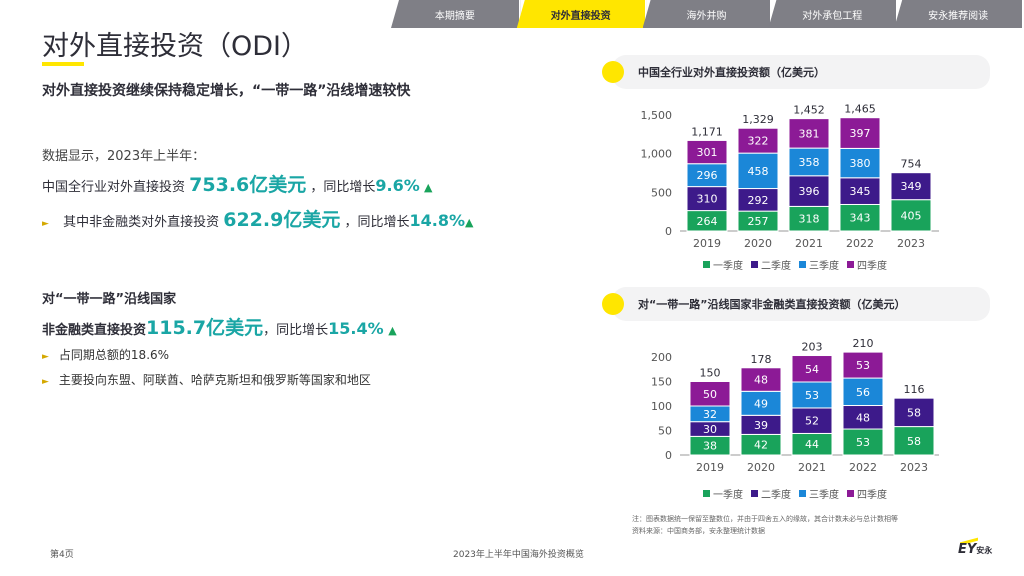 The width and height of the screenshot is (1024, 576). Describe the element at coordinates (761, 403) in the screenshot. I see `bar-data-label: 49` at that location.